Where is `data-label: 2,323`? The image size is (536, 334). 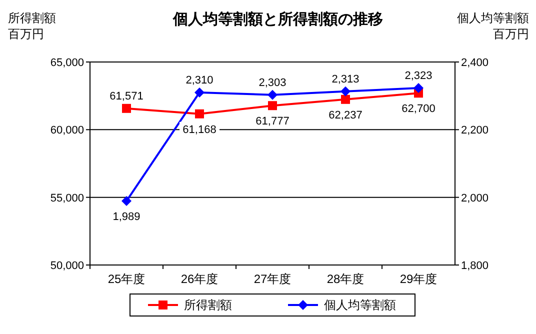
data-label: 2,323 is located at coordinates (418, 76).